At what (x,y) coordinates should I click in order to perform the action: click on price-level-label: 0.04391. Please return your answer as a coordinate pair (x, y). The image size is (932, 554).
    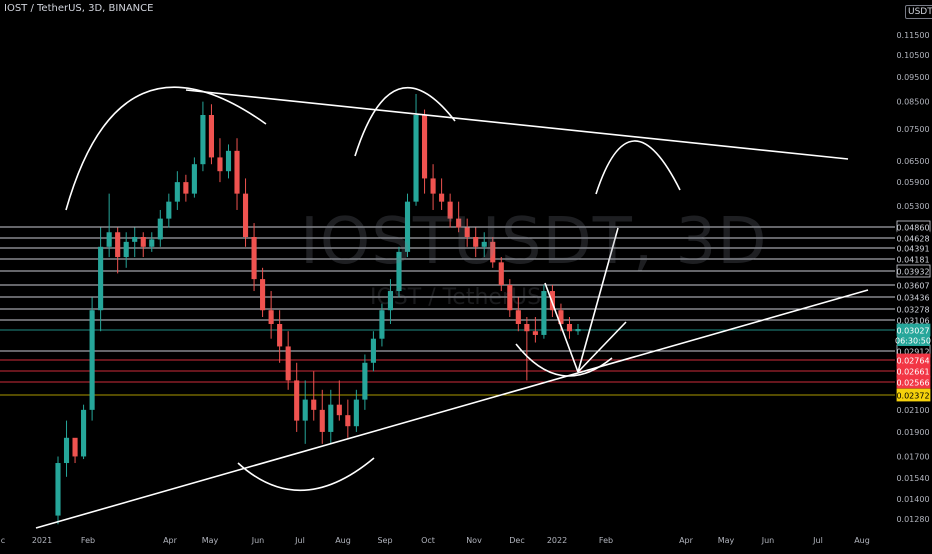
    Looking at the image, I should click on (912, 249).